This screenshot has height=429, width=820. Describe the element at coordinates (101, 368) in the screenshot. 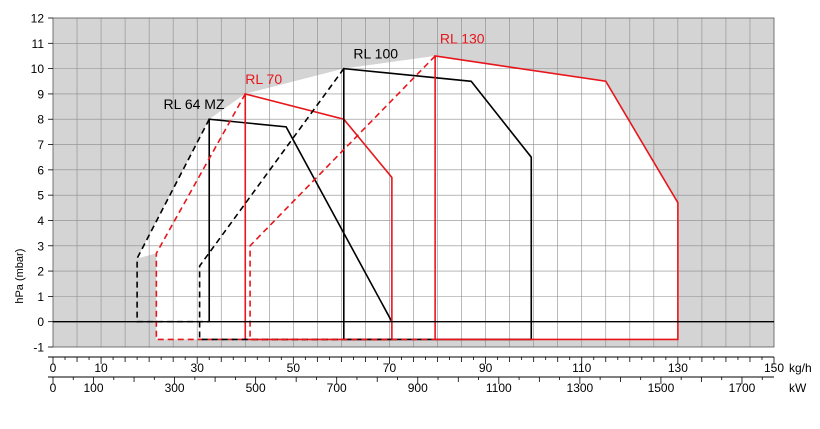

I see `kgh-tick-label: 10` at that location.